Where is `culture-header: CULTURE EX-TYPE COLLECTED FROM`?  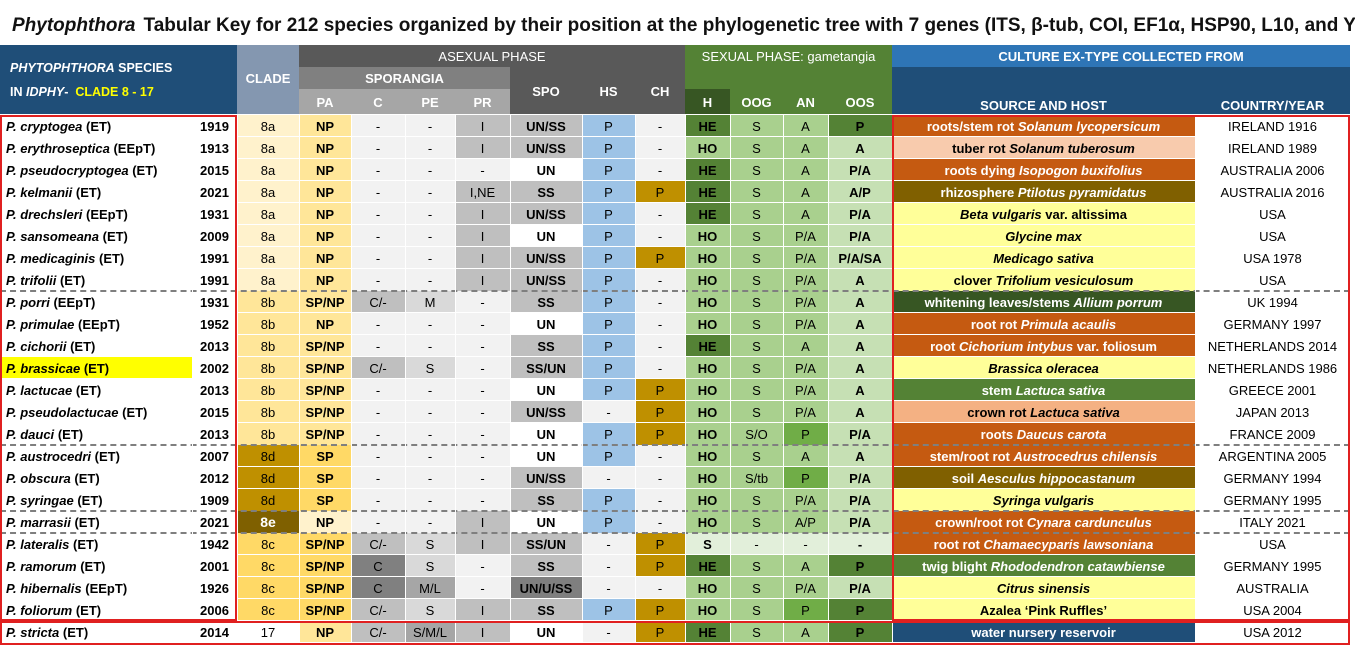 culture-header: CULTURE EX-TYPE COLLECTED FROM is located at coordinates (1121, 56).